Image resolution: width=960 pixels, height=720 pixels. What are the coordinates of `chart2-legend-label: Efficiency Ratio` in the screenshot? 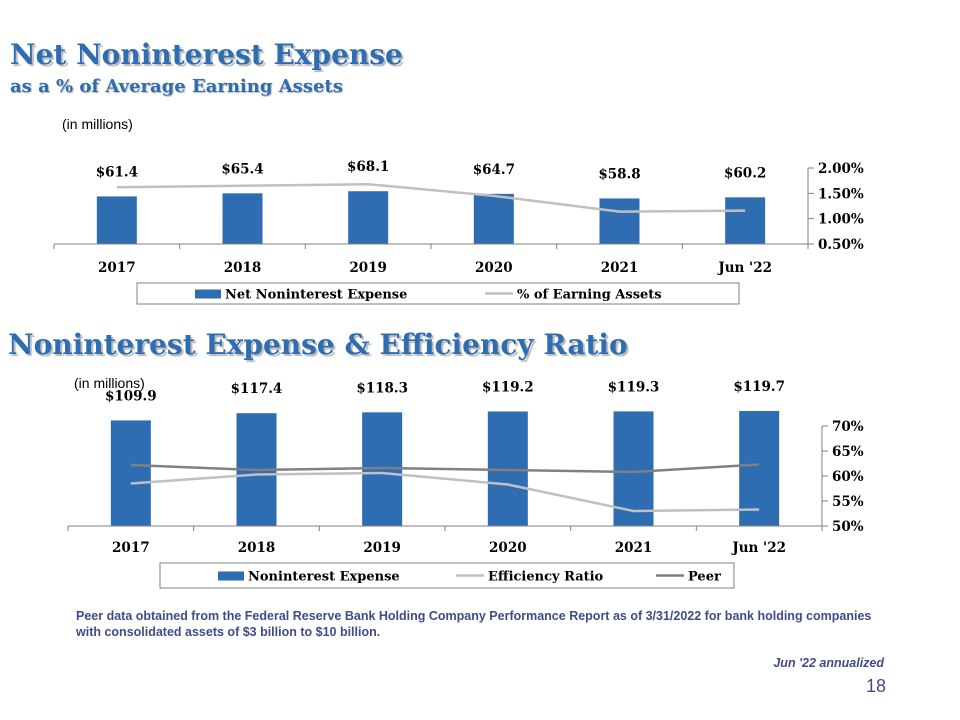 It's located at (546, 577).